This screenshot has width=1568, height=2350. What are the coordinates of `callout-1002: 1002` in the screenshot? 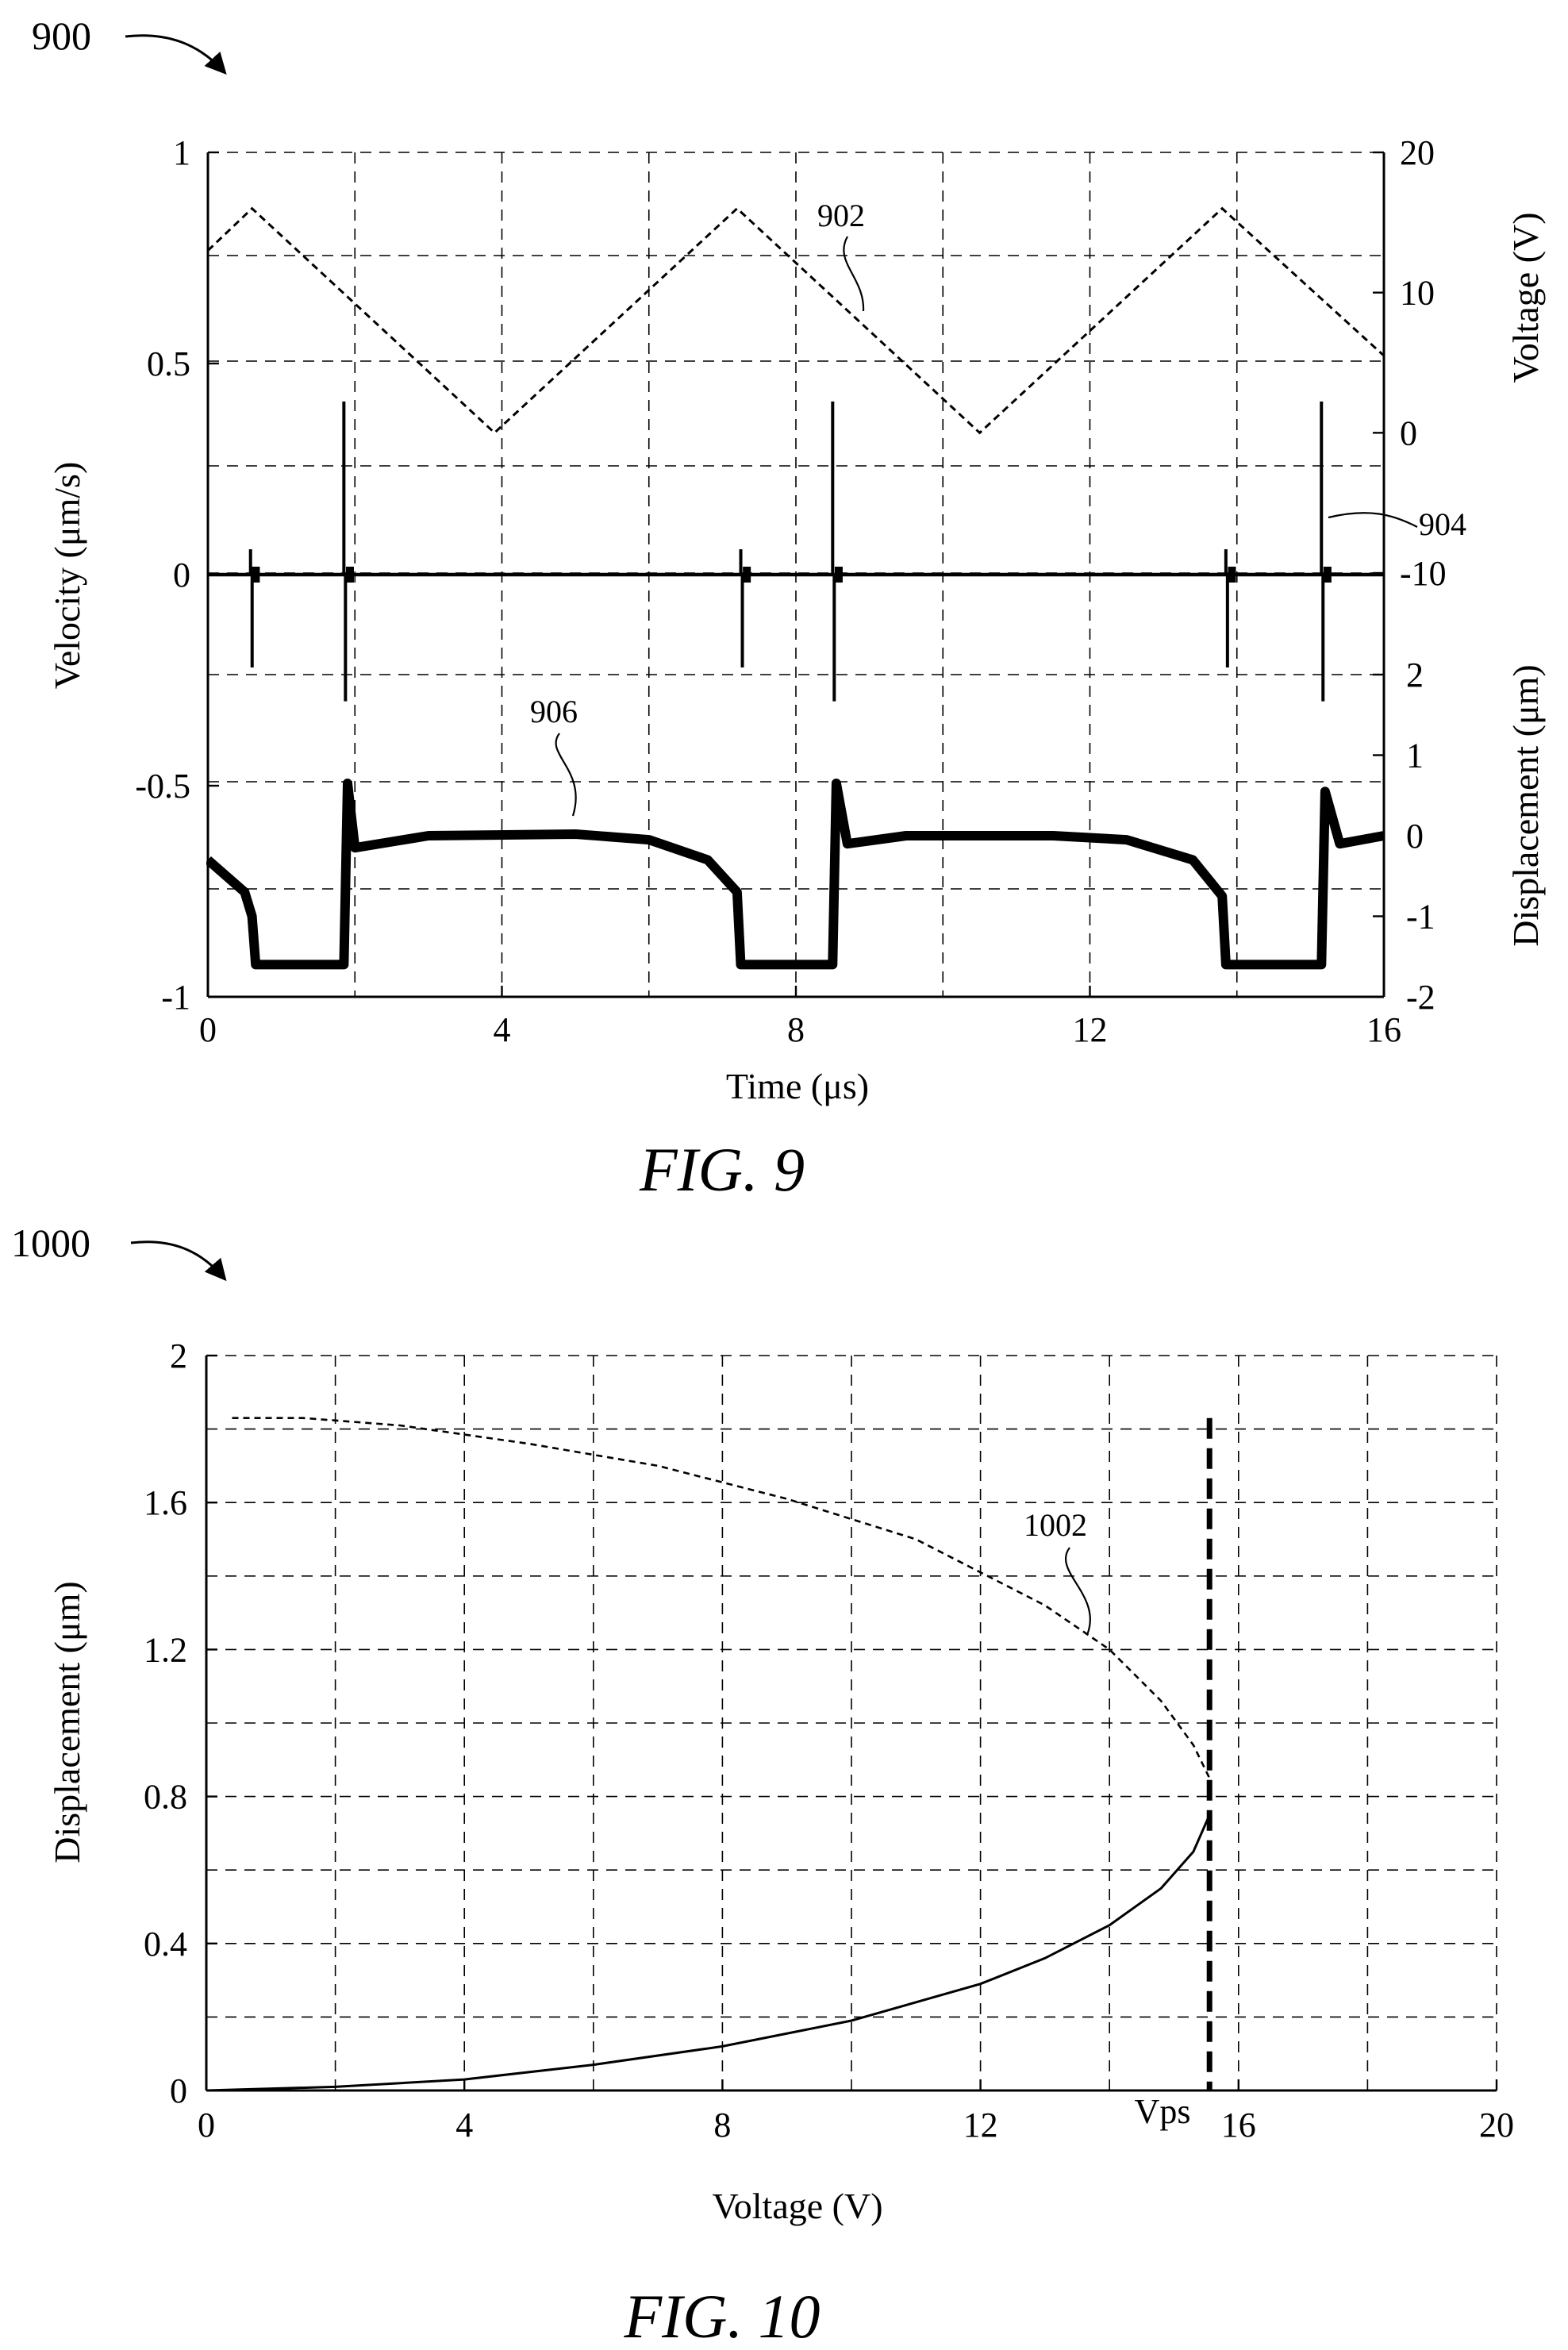 It's located at (1055, 1525).